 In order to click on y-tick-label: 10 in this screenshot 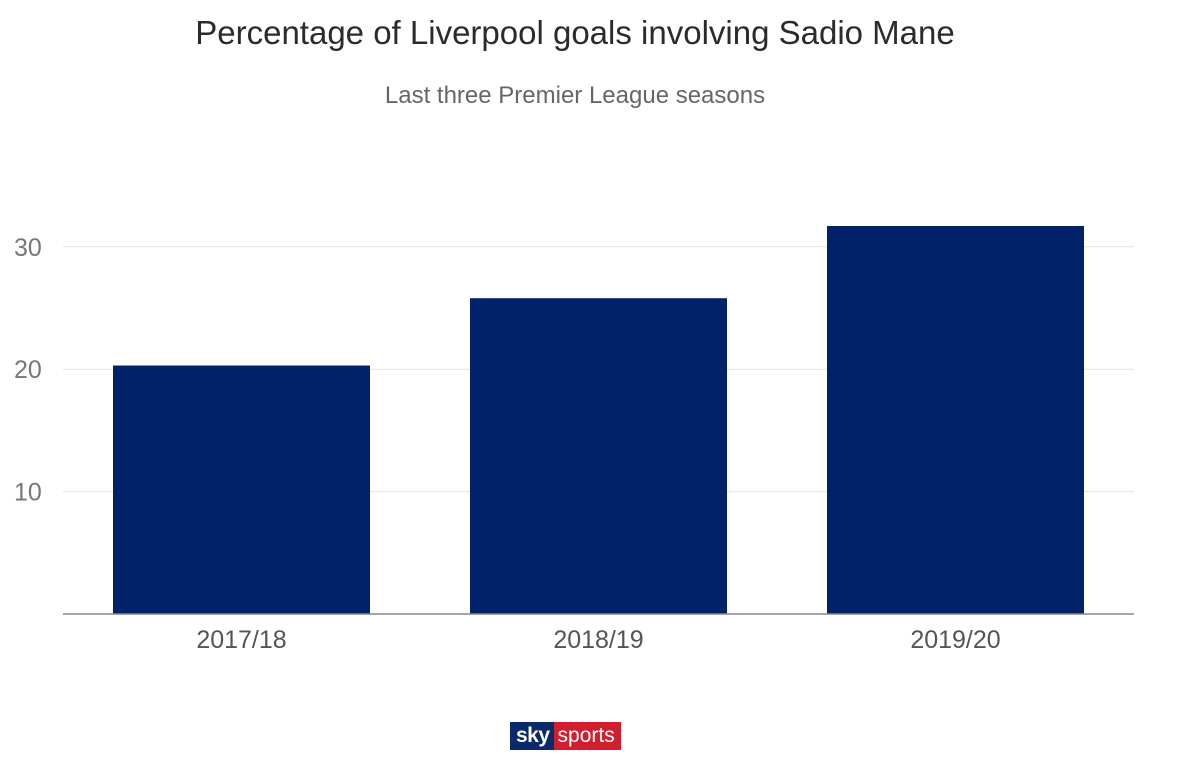, I will do `click(28, 493)`.